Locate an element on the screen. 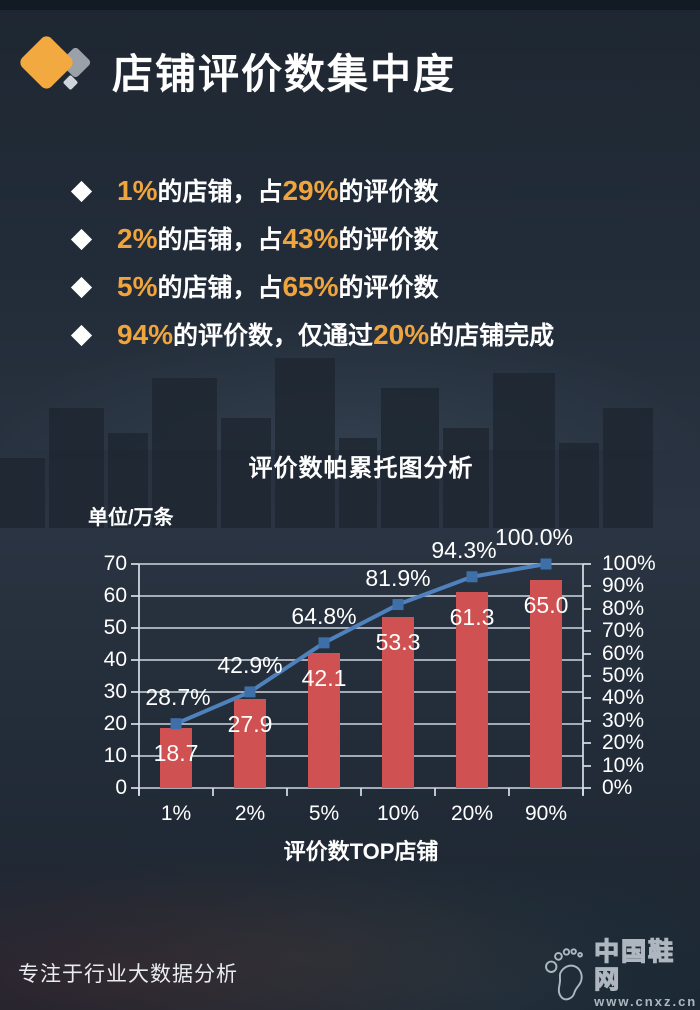 The image size is (700, 1010). logo-url: www.cnxz.cn is located at coordinates (646, 1001).